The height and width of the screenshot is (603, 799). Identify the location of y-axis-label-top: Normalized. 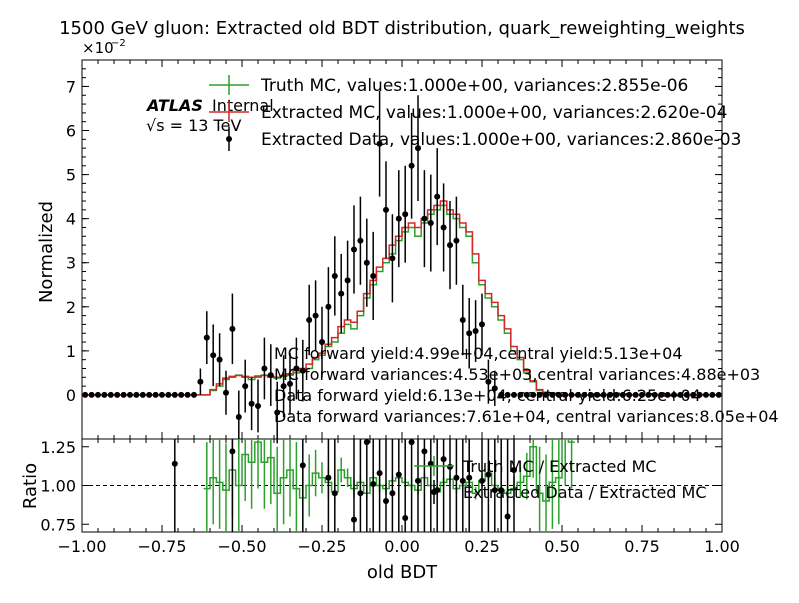
(46, 252).